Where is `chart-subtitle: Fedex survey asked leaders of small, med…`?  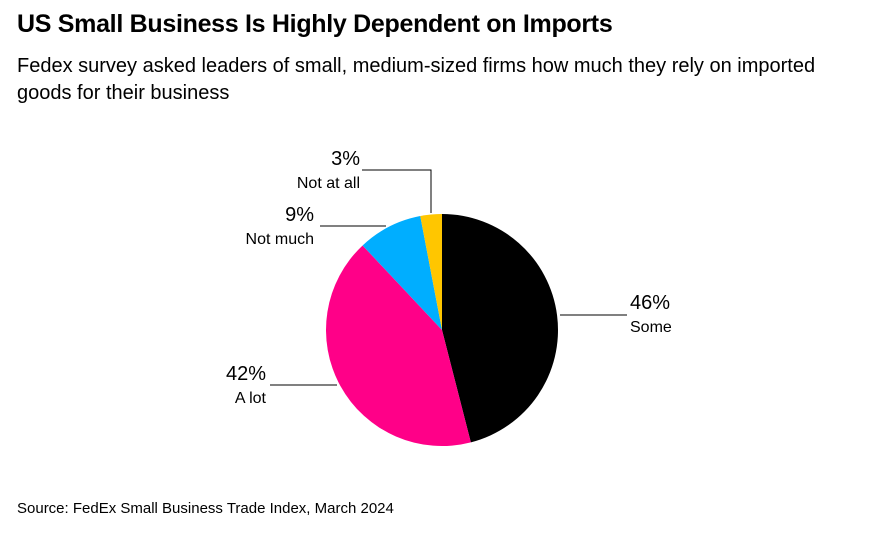
chart-subtitle: Fedex survey asked leaders of small, med… is located at coordinates (416, 79).